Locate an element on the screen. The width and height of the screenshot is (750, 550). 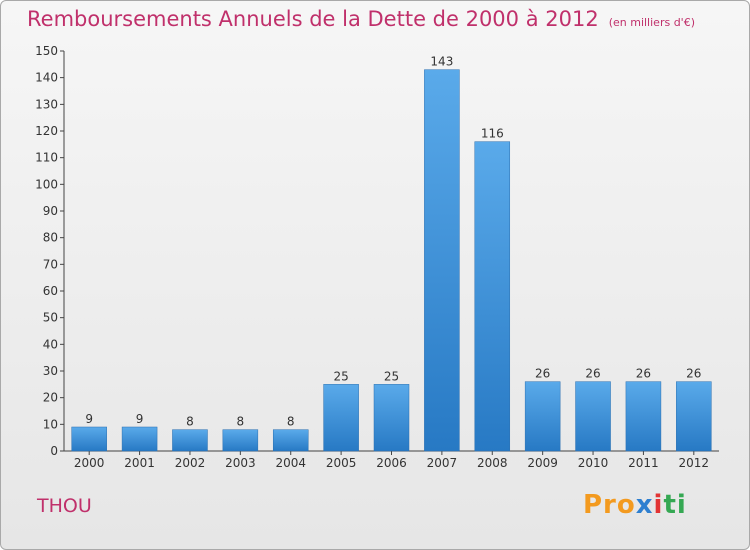
chart-subtitle: (en milliers d'€) is located at coordinates (651, 22).